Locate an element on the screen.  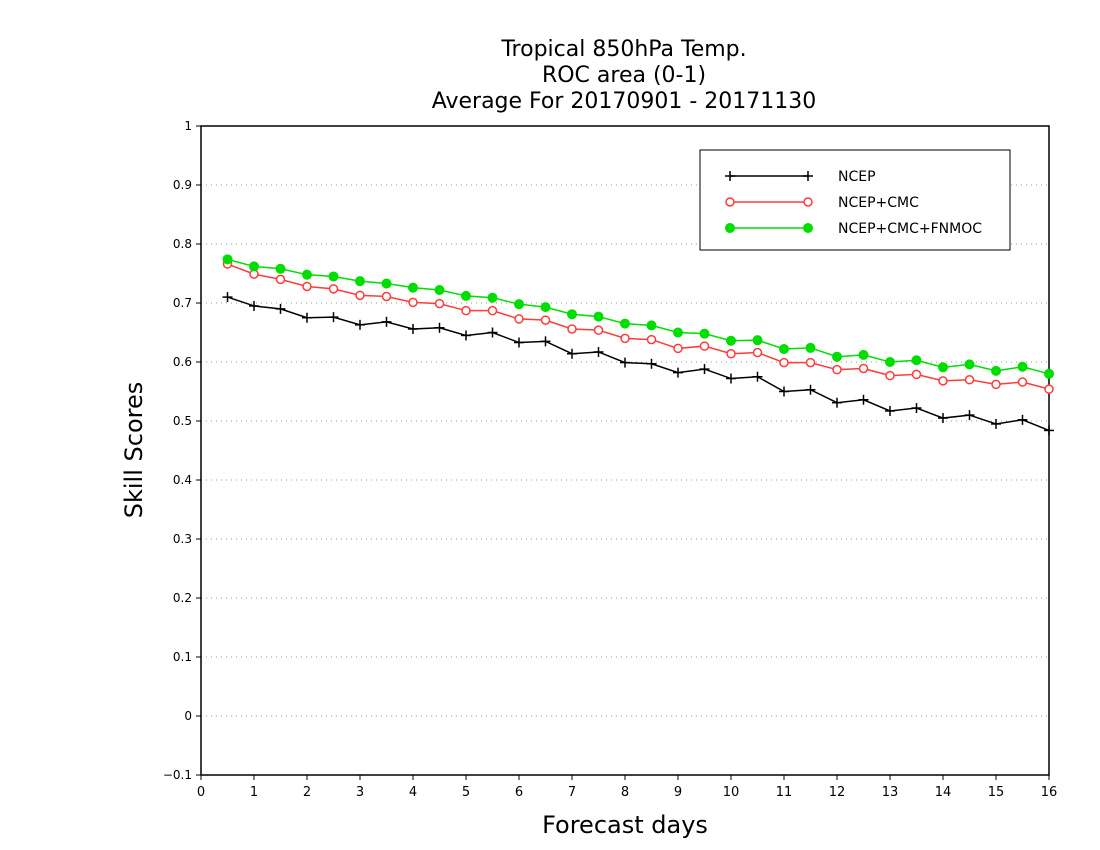
x-tick-label: 14 is located at coordinates (943, 792).